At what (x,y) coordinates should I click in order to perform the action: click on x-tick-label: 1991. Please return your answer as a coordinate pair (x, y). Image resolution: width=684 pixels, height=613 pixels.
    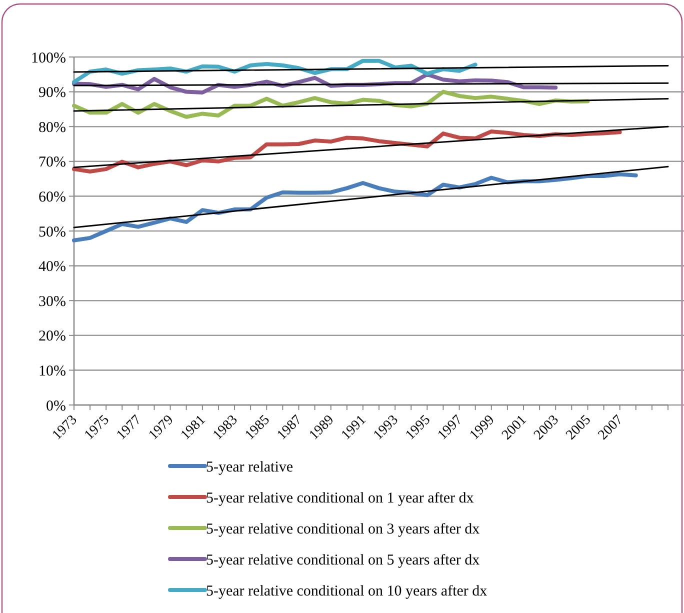
    Looking at the image, I should click on (354, 428).